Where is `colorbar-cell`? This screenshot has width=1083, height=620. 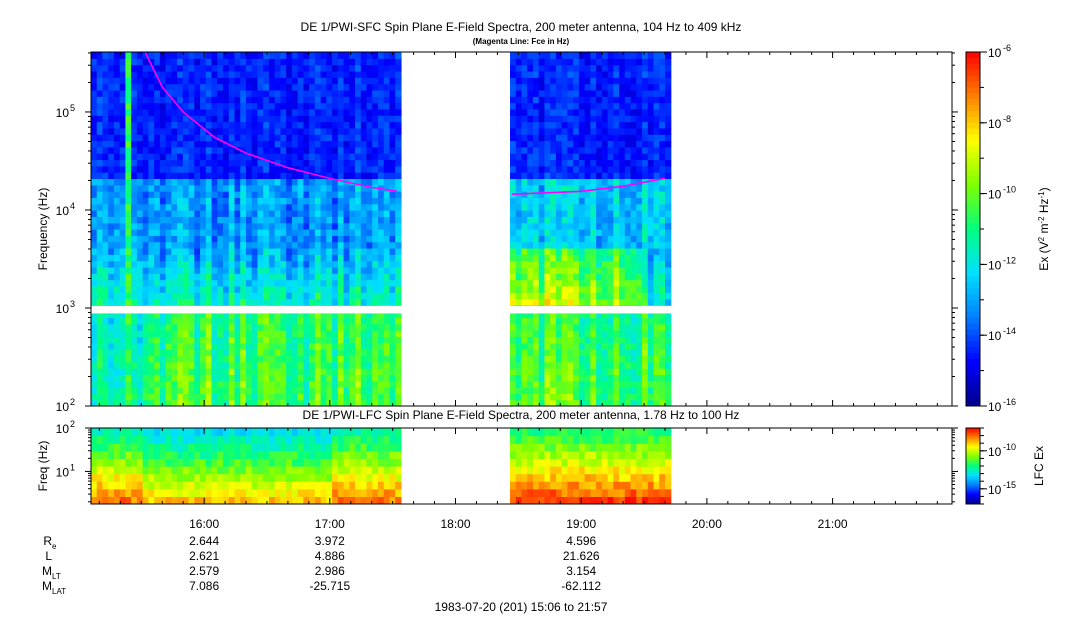 colorbar-cell is located at coordinates (973, 73).